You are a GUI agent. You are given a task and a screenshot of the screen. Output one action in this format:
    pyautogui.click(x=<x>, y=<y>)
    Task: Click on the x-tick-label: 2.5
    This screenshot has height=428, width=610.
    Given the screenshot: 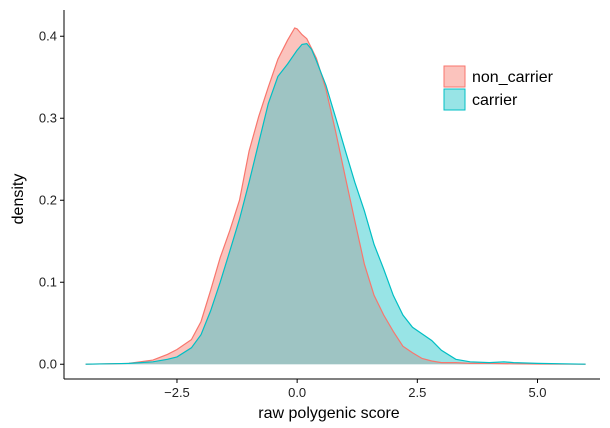 What is the action you would take?
    pyautogui.click(x=417, y=392)
    